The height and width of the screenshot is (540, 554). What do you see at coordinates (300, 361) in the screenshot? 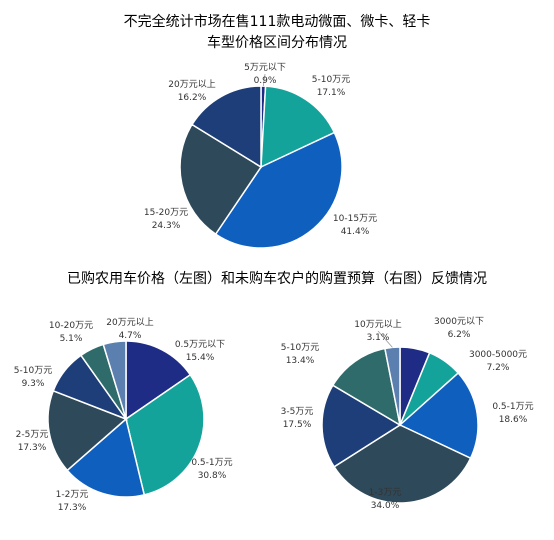
I see `slice-percent: 13.4%` at bounding box center [300, 361].